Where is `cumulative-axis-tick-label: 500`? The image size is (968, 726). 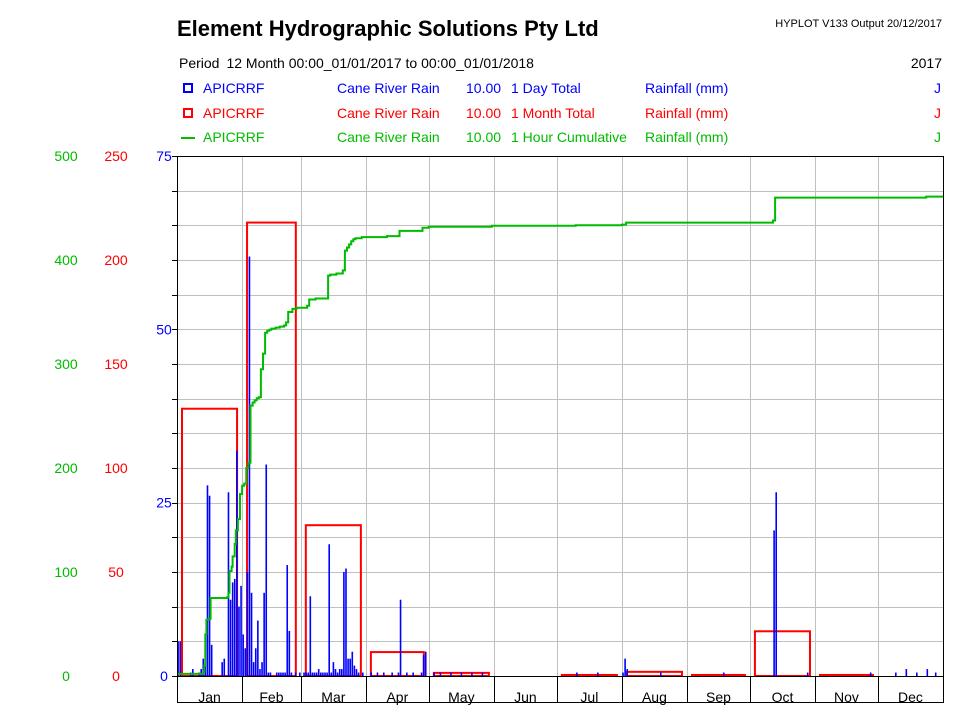 cumulative-axis-tick-label: 500 is located at coordinates (66, 156).